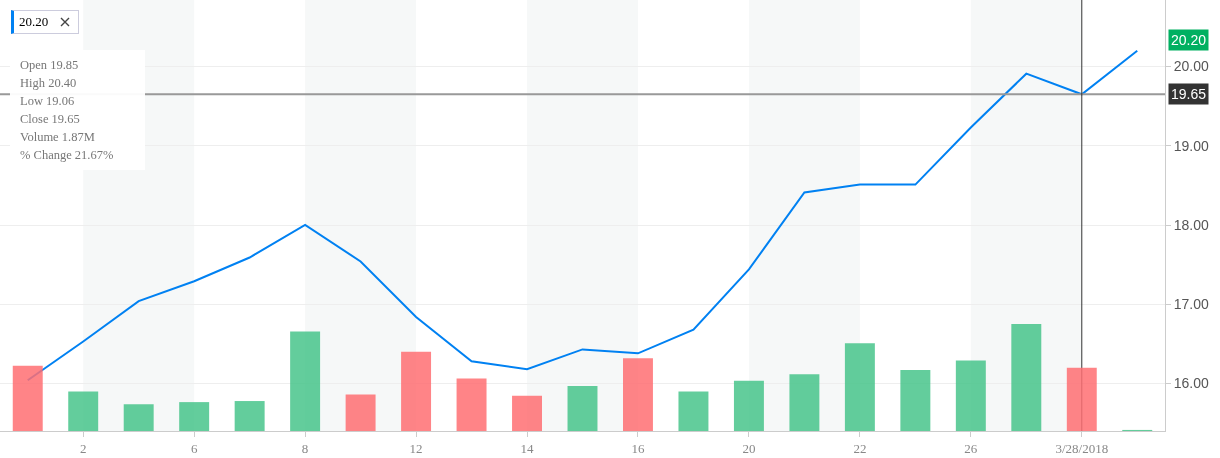 Image resolution: width=1220 pixels, height=458 pixels. Describe the element at coordinates (67, 155) in the screenshot. I see `annotation: % Change 21.67%` at that location.